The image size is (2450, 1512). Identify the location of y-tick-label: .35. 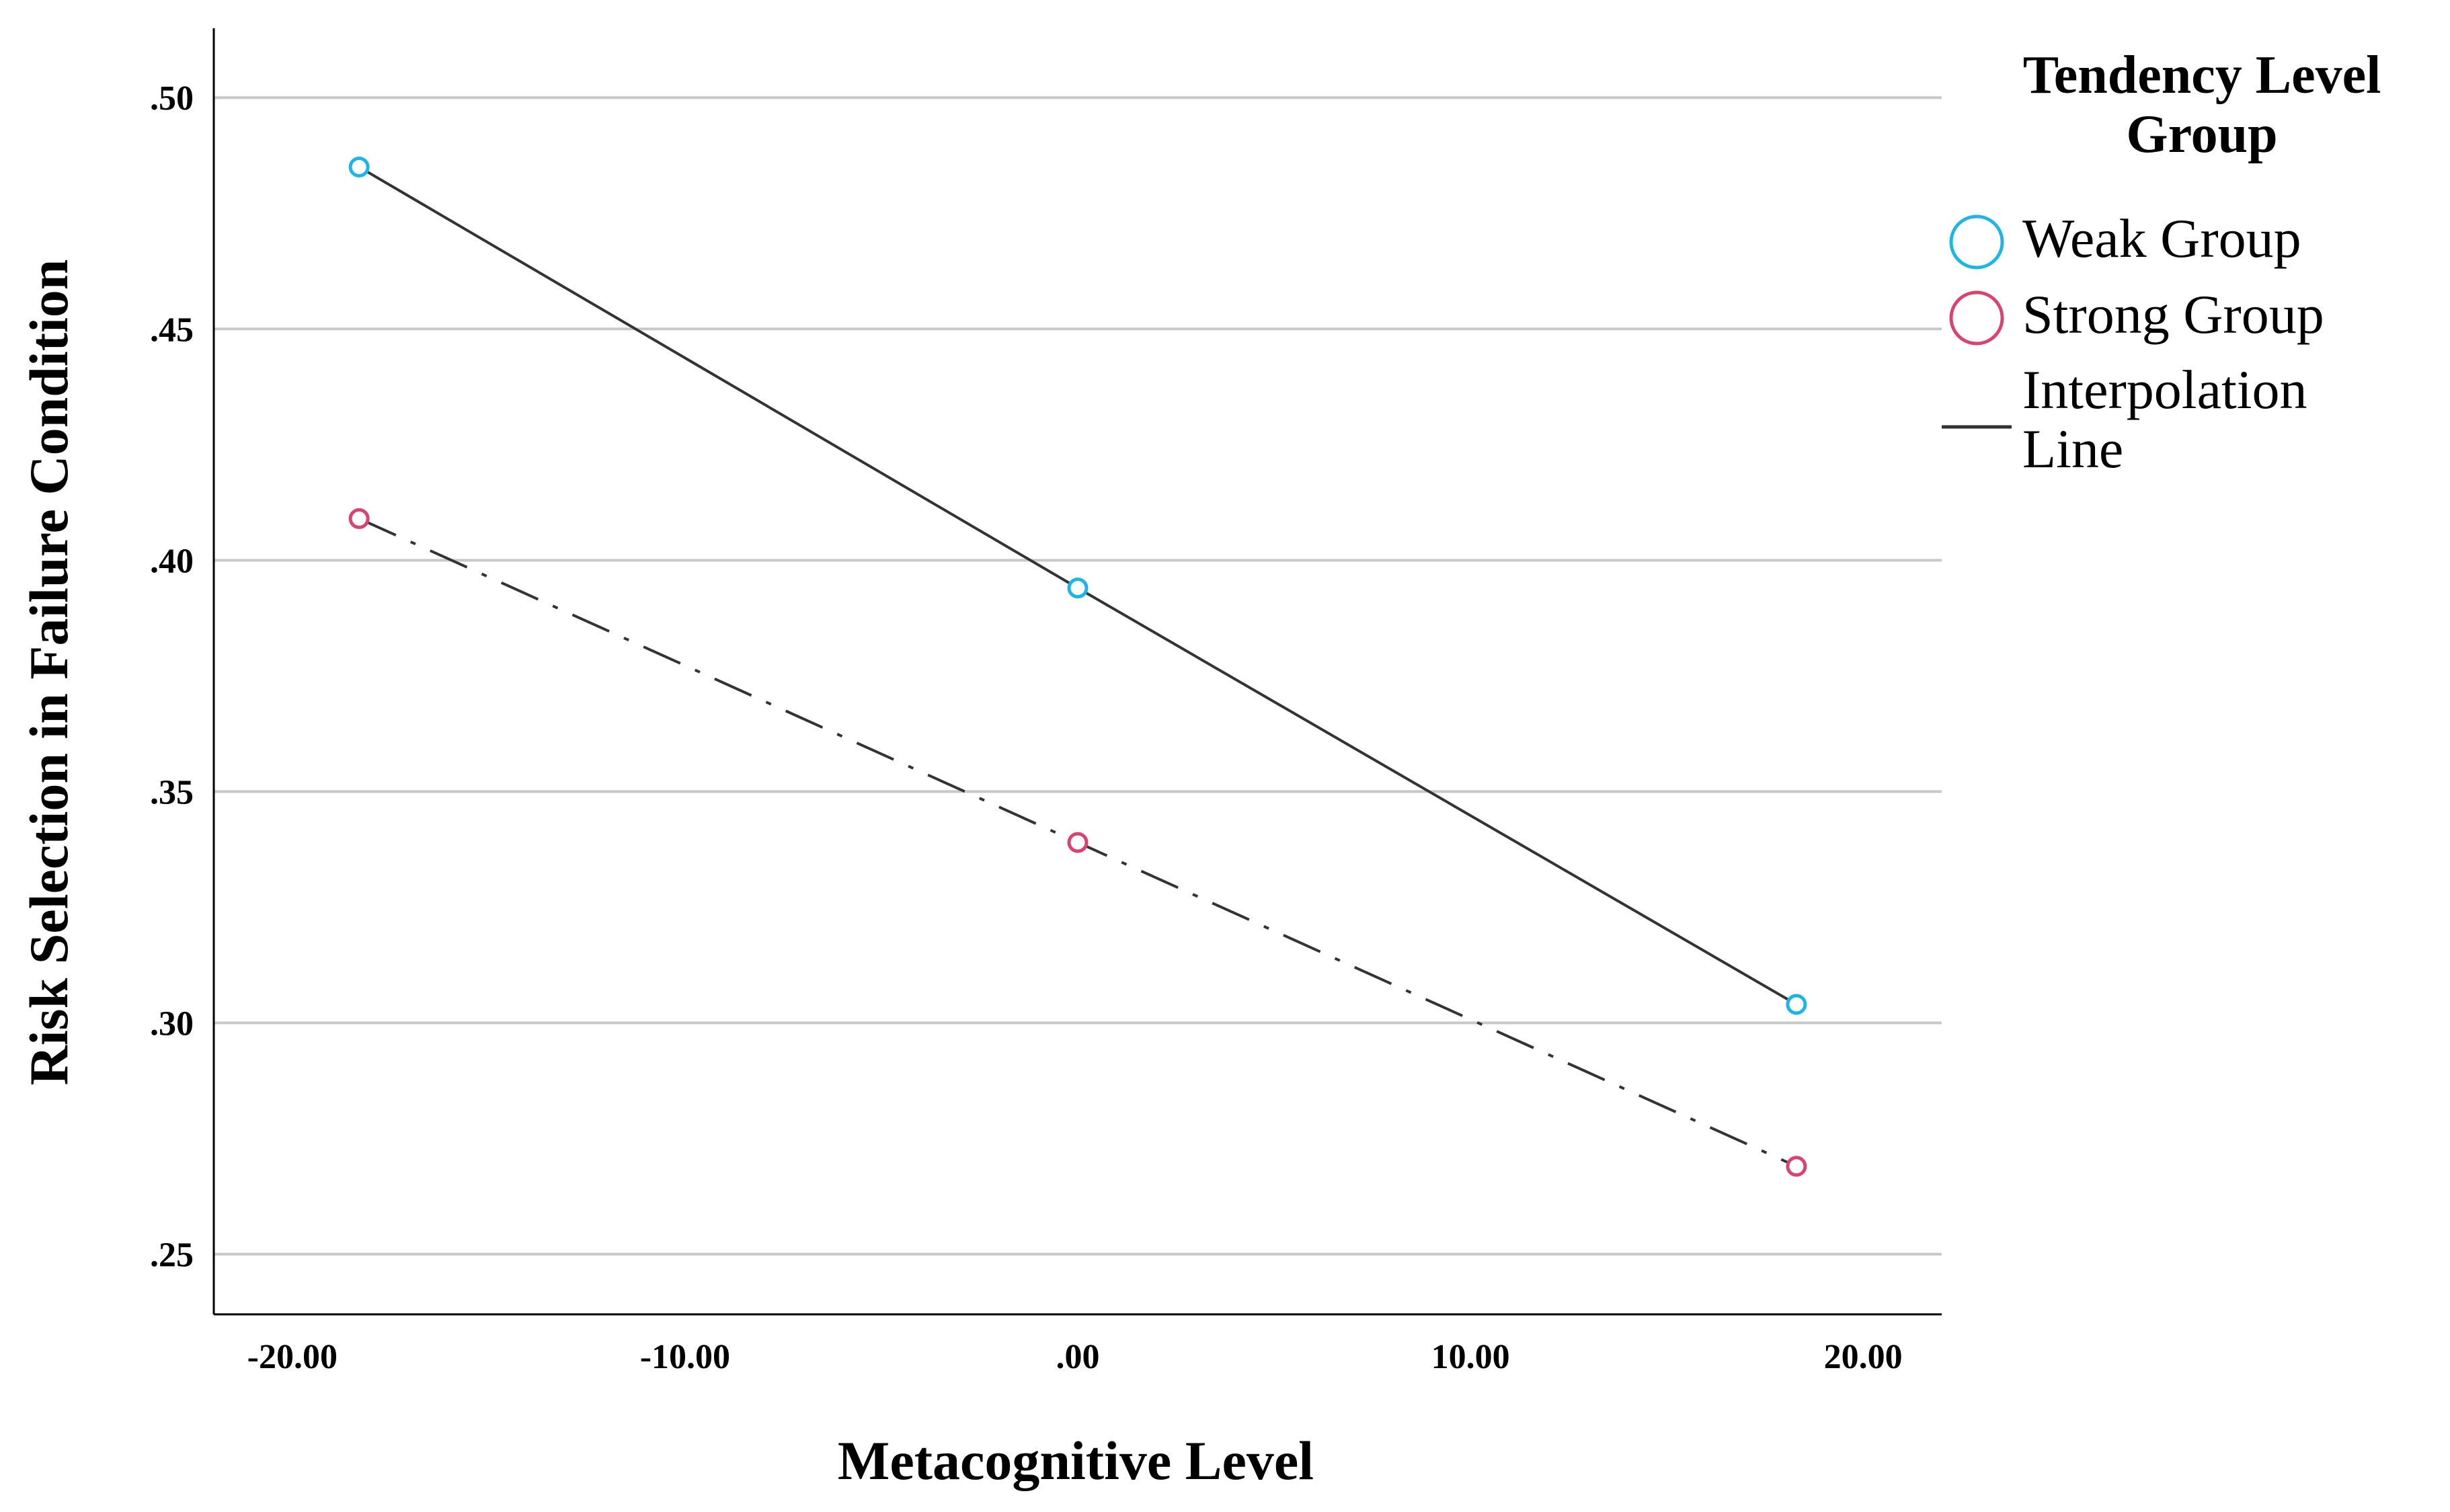
(172, 792).